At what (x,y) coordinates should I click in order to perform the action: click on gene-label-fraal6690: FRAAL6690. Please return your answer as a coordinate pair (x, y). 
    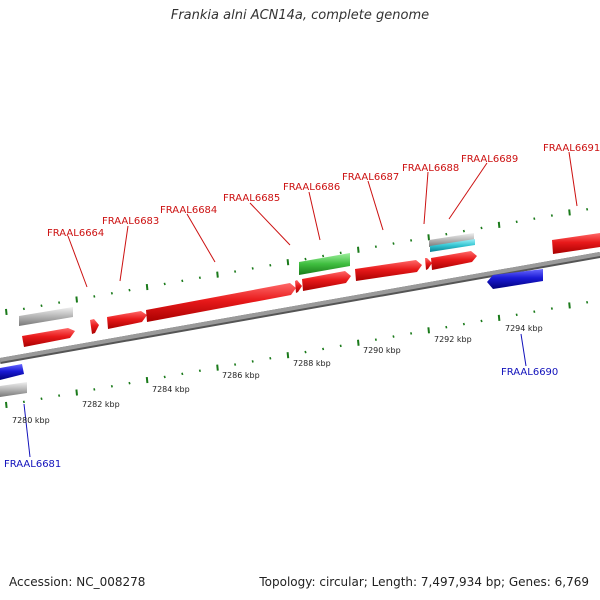
    Looking at the image, I should click on (529, 372).